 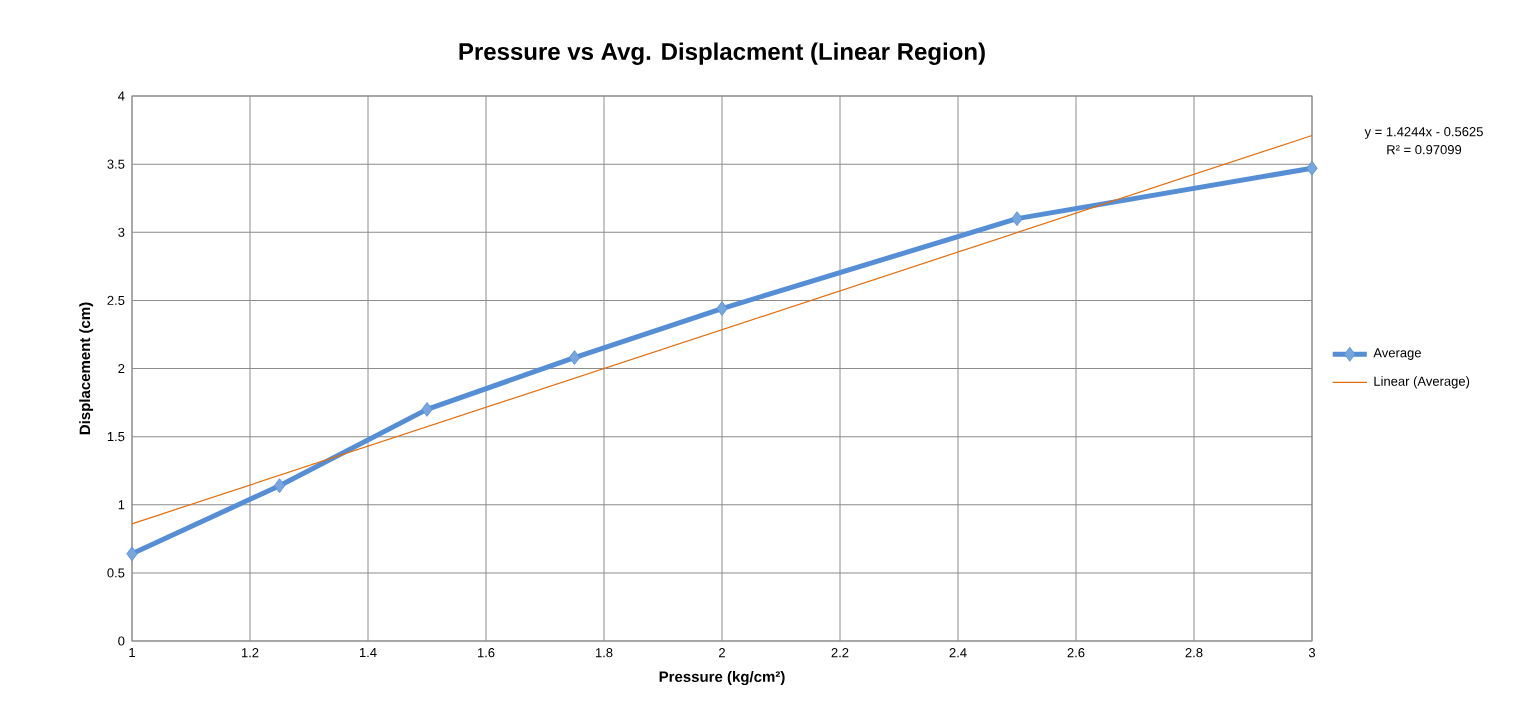 What do you see at coordinates (86, 368) in the screenshot?
I see `y-axis-title: Displacement (cm)` at bounding box center [86, 368].